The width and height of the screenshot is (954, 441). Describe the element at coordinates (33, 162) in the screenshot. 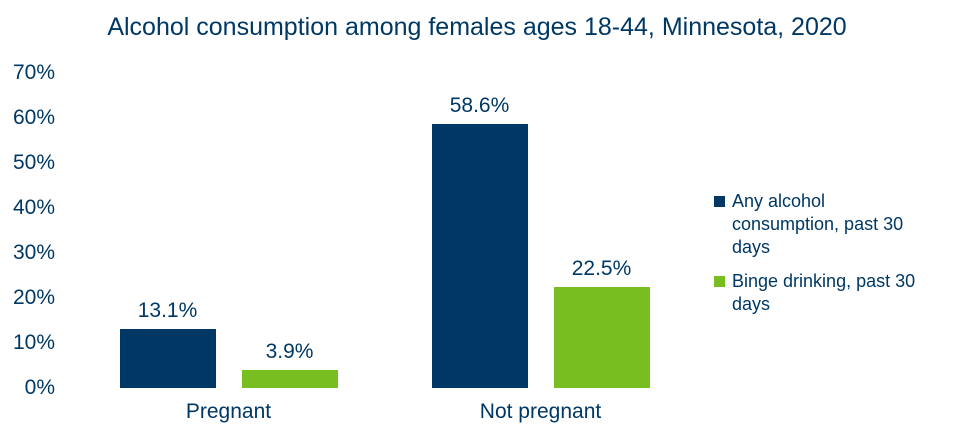

I see `y-axis-tick-50: 50%` at that location.